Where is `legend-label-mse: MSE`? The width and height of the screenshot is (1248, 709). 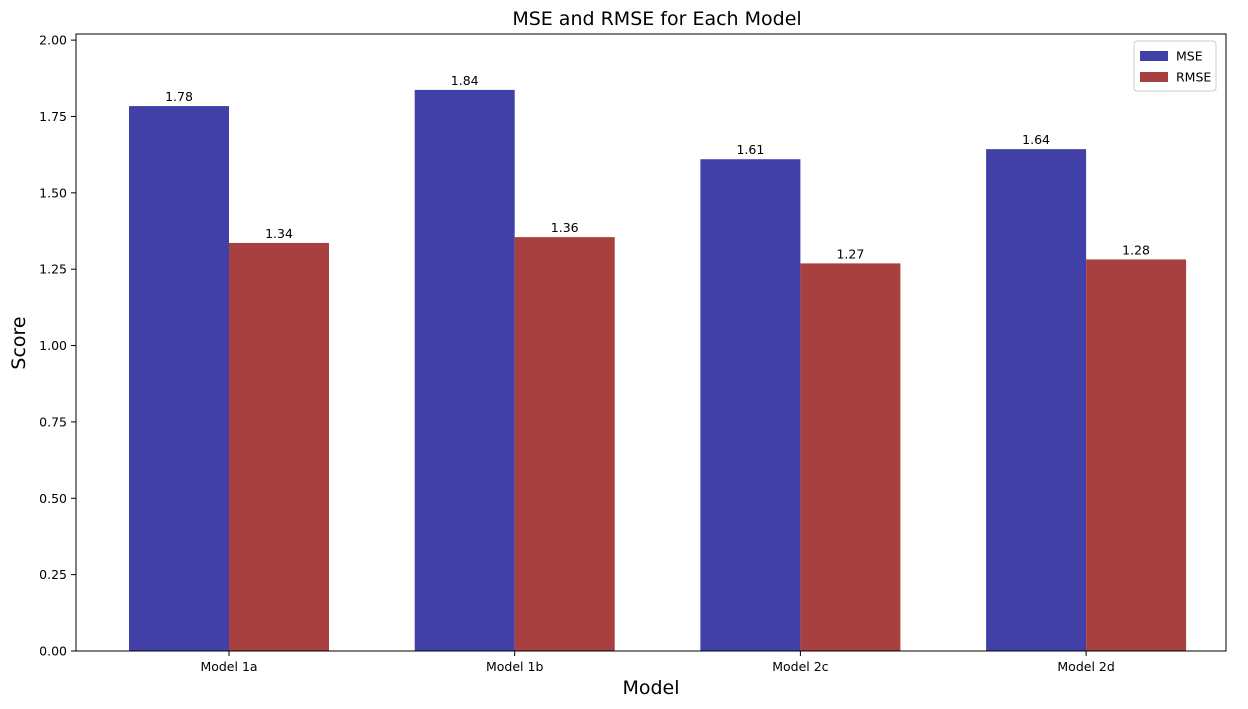
legend-label-mse: MSE is located at coordinates (1189, 56).